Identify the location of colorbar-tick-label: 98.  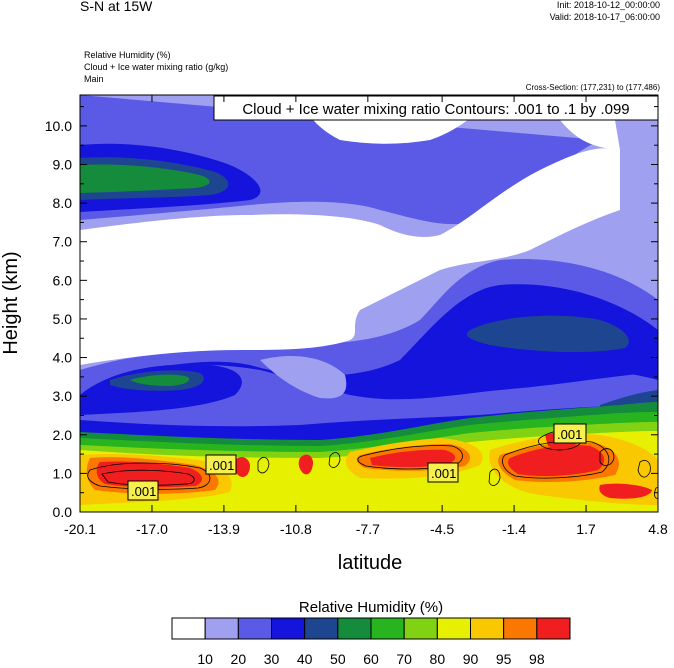
(537, 659).